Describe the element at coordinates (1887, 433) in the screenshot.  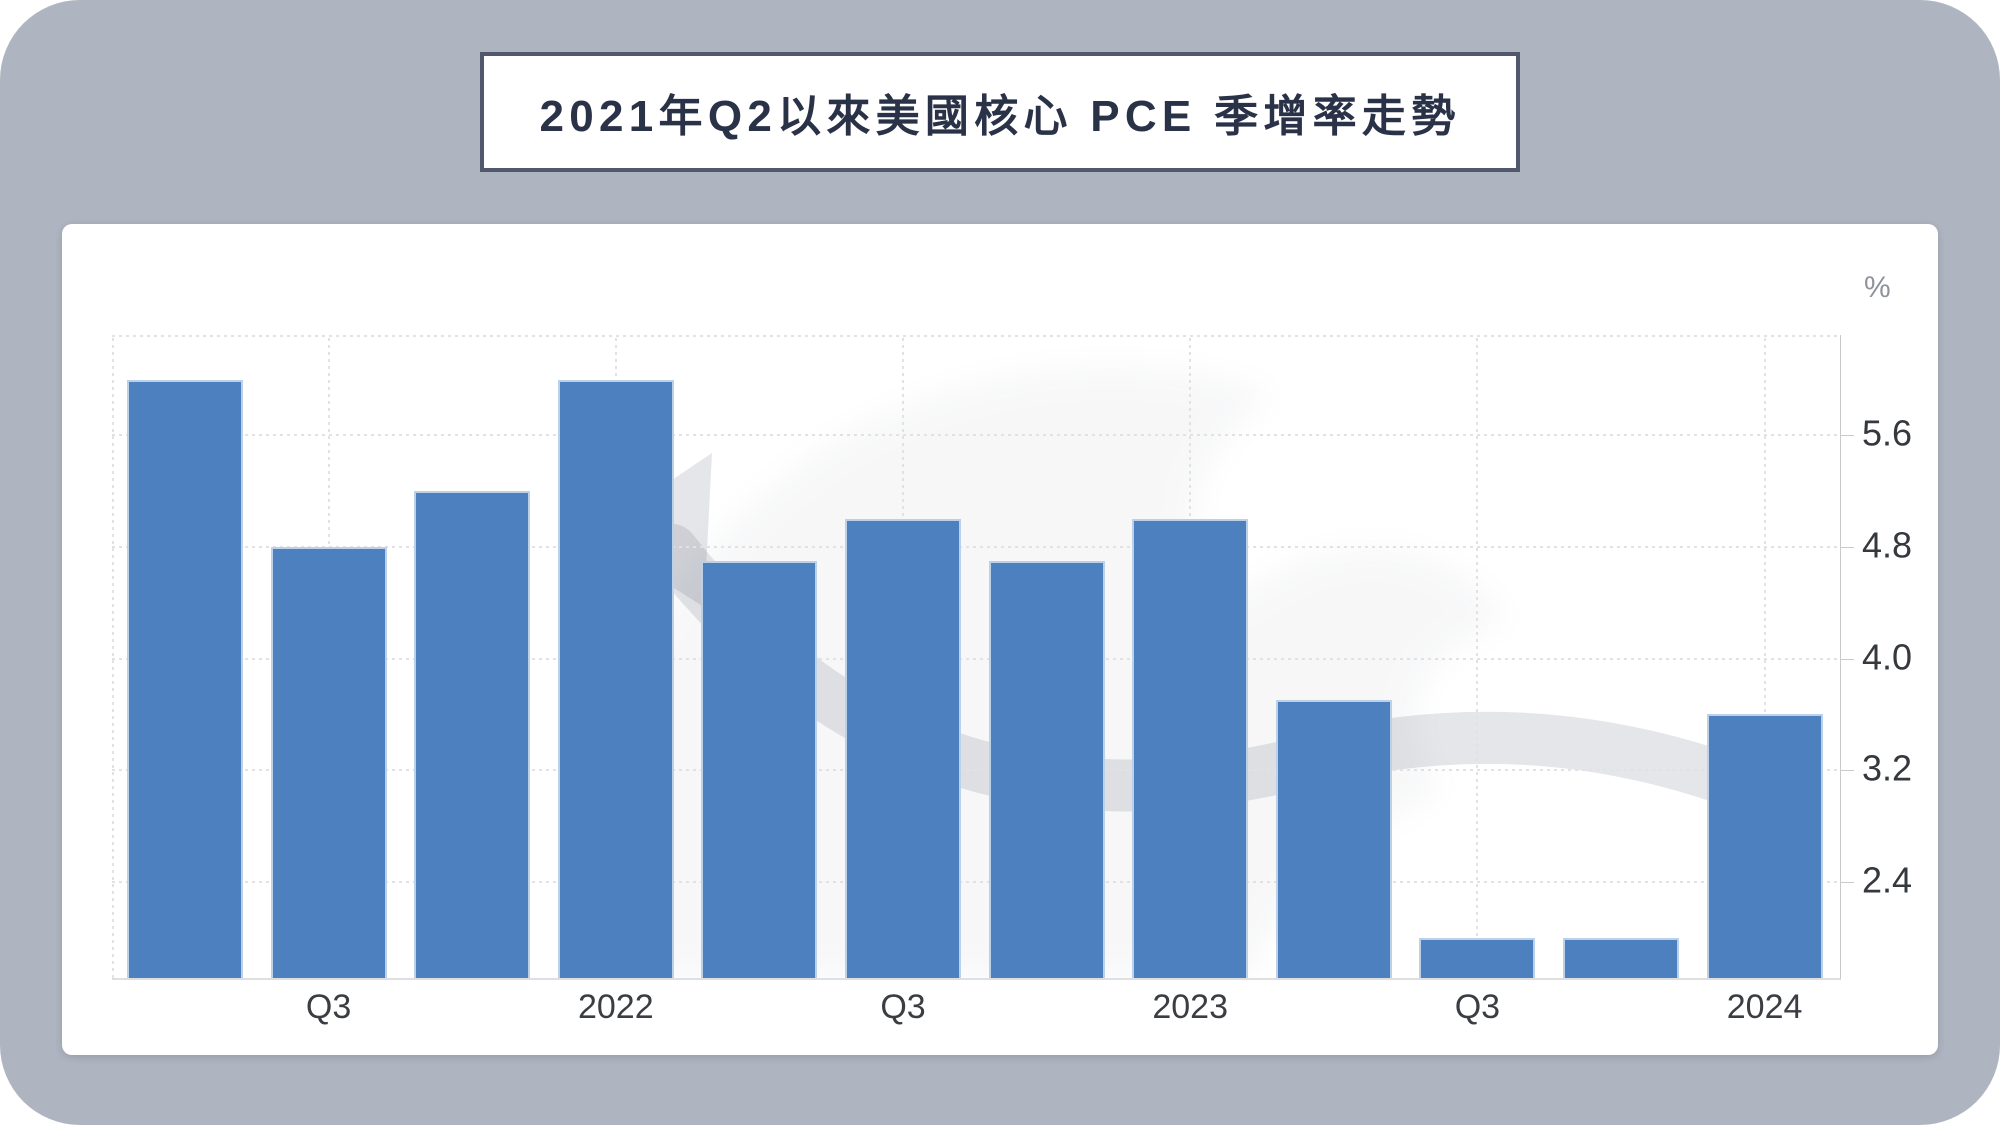
I see `y-axis-tick-label: 5.6` at that location.